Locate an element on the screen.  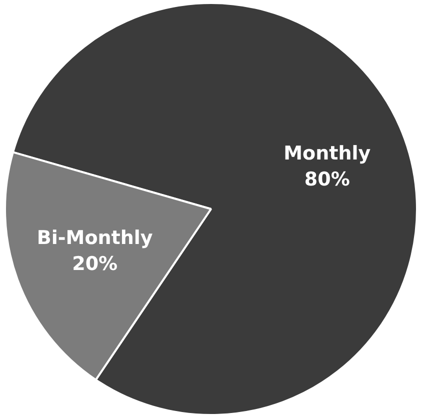
slice-label: Bi-Monthly is located at coordinates (95, 238).